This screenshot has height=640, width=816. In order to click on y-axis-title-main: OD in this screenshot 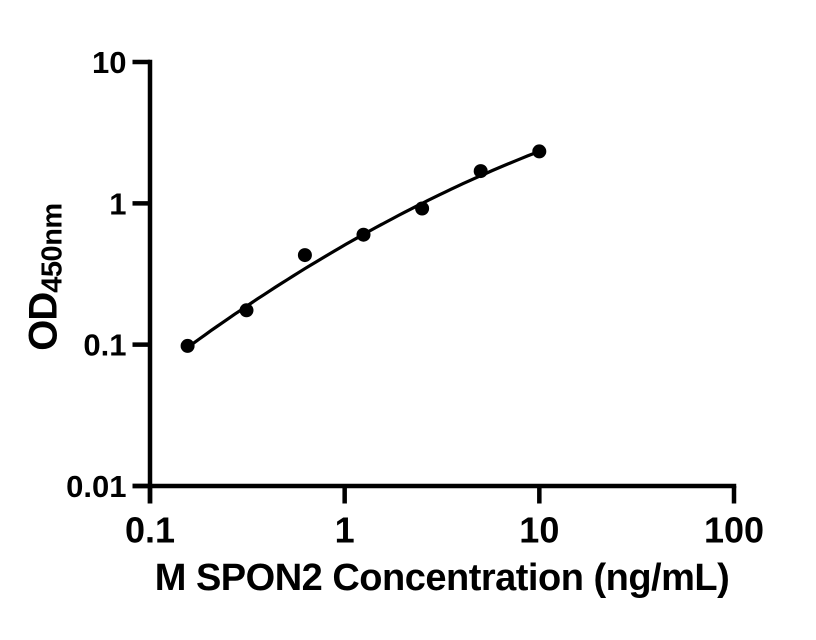, I will do `click(43, 321)`.